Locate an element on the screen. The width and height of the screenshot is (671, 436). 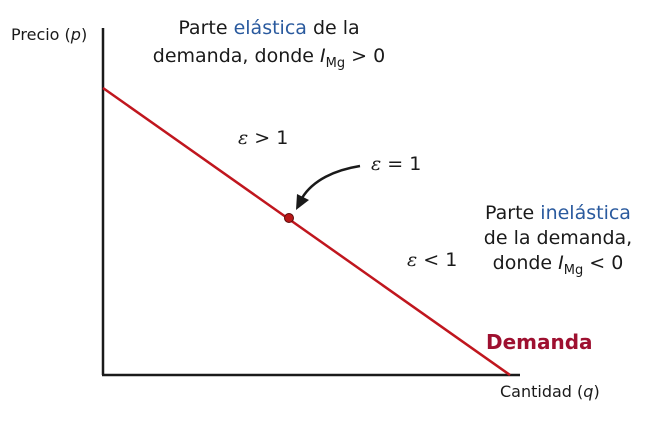
pointer-arrow is located at coordinates (330, 181).